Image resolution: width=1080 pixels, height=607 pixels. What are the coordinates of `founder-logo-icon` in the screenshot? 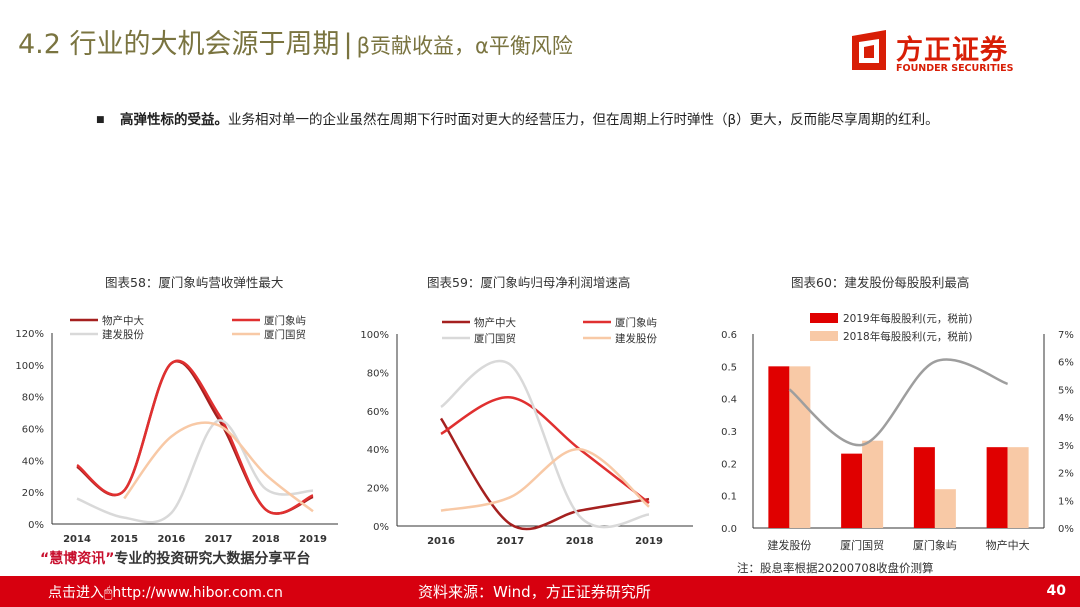 It's located at (869, 50).